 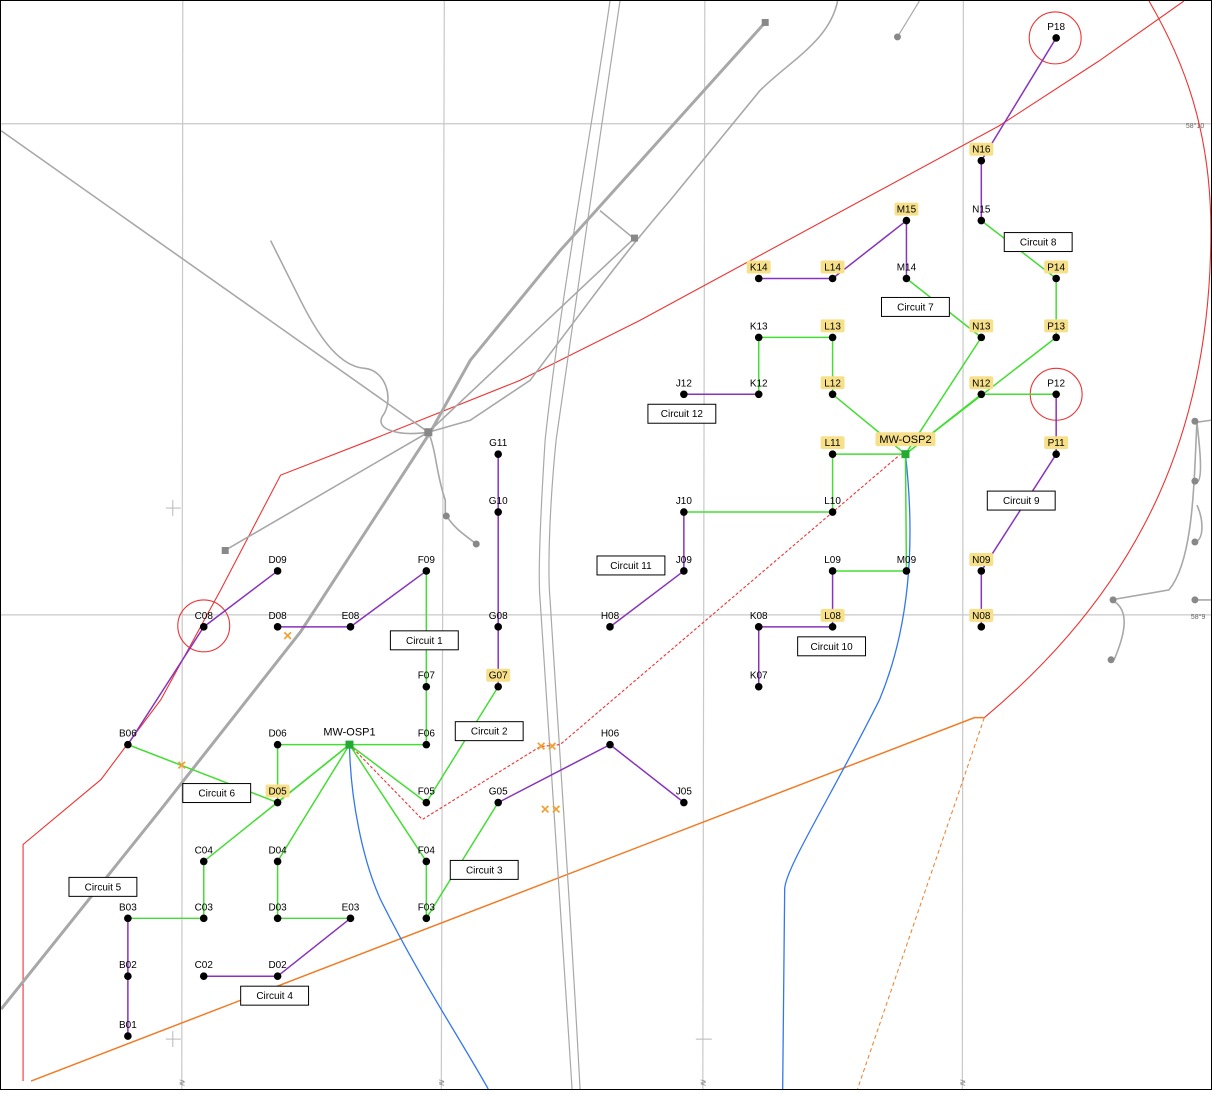 I want to click on turbine-d09: D09, so click(x=277, y=565).